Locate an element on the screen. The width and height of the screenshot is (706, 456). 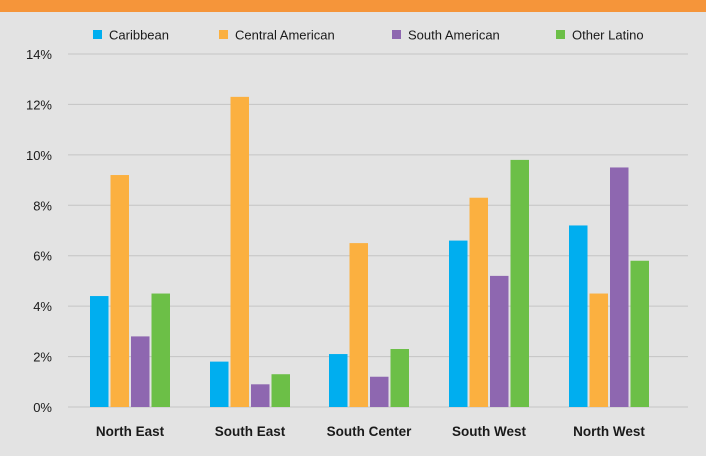
legend-label: Caribbean is located at coordinates (139, 35).